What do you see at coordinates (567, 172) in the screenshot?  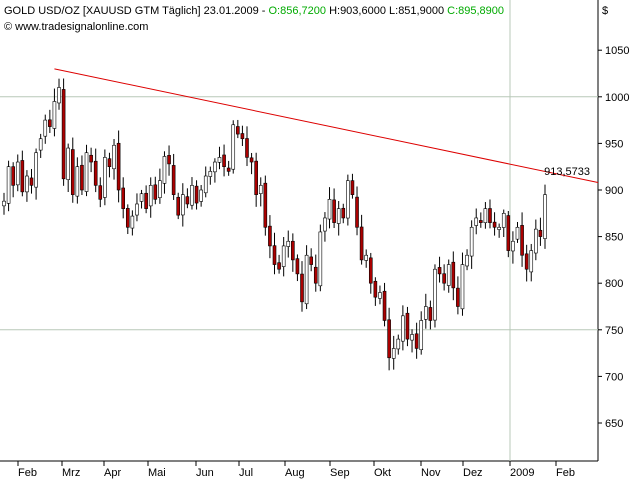 I see `trendline-label: 913,5733` at bounding box center [567, 172].